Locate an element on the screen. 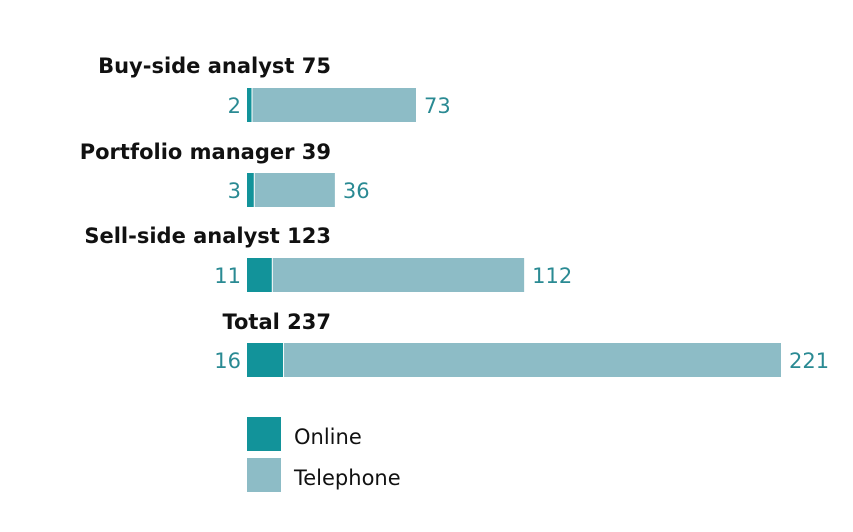 The width and height of the screenshot is (853, 532). telephone-value-label: 73 is located at coordinates (437, 106).